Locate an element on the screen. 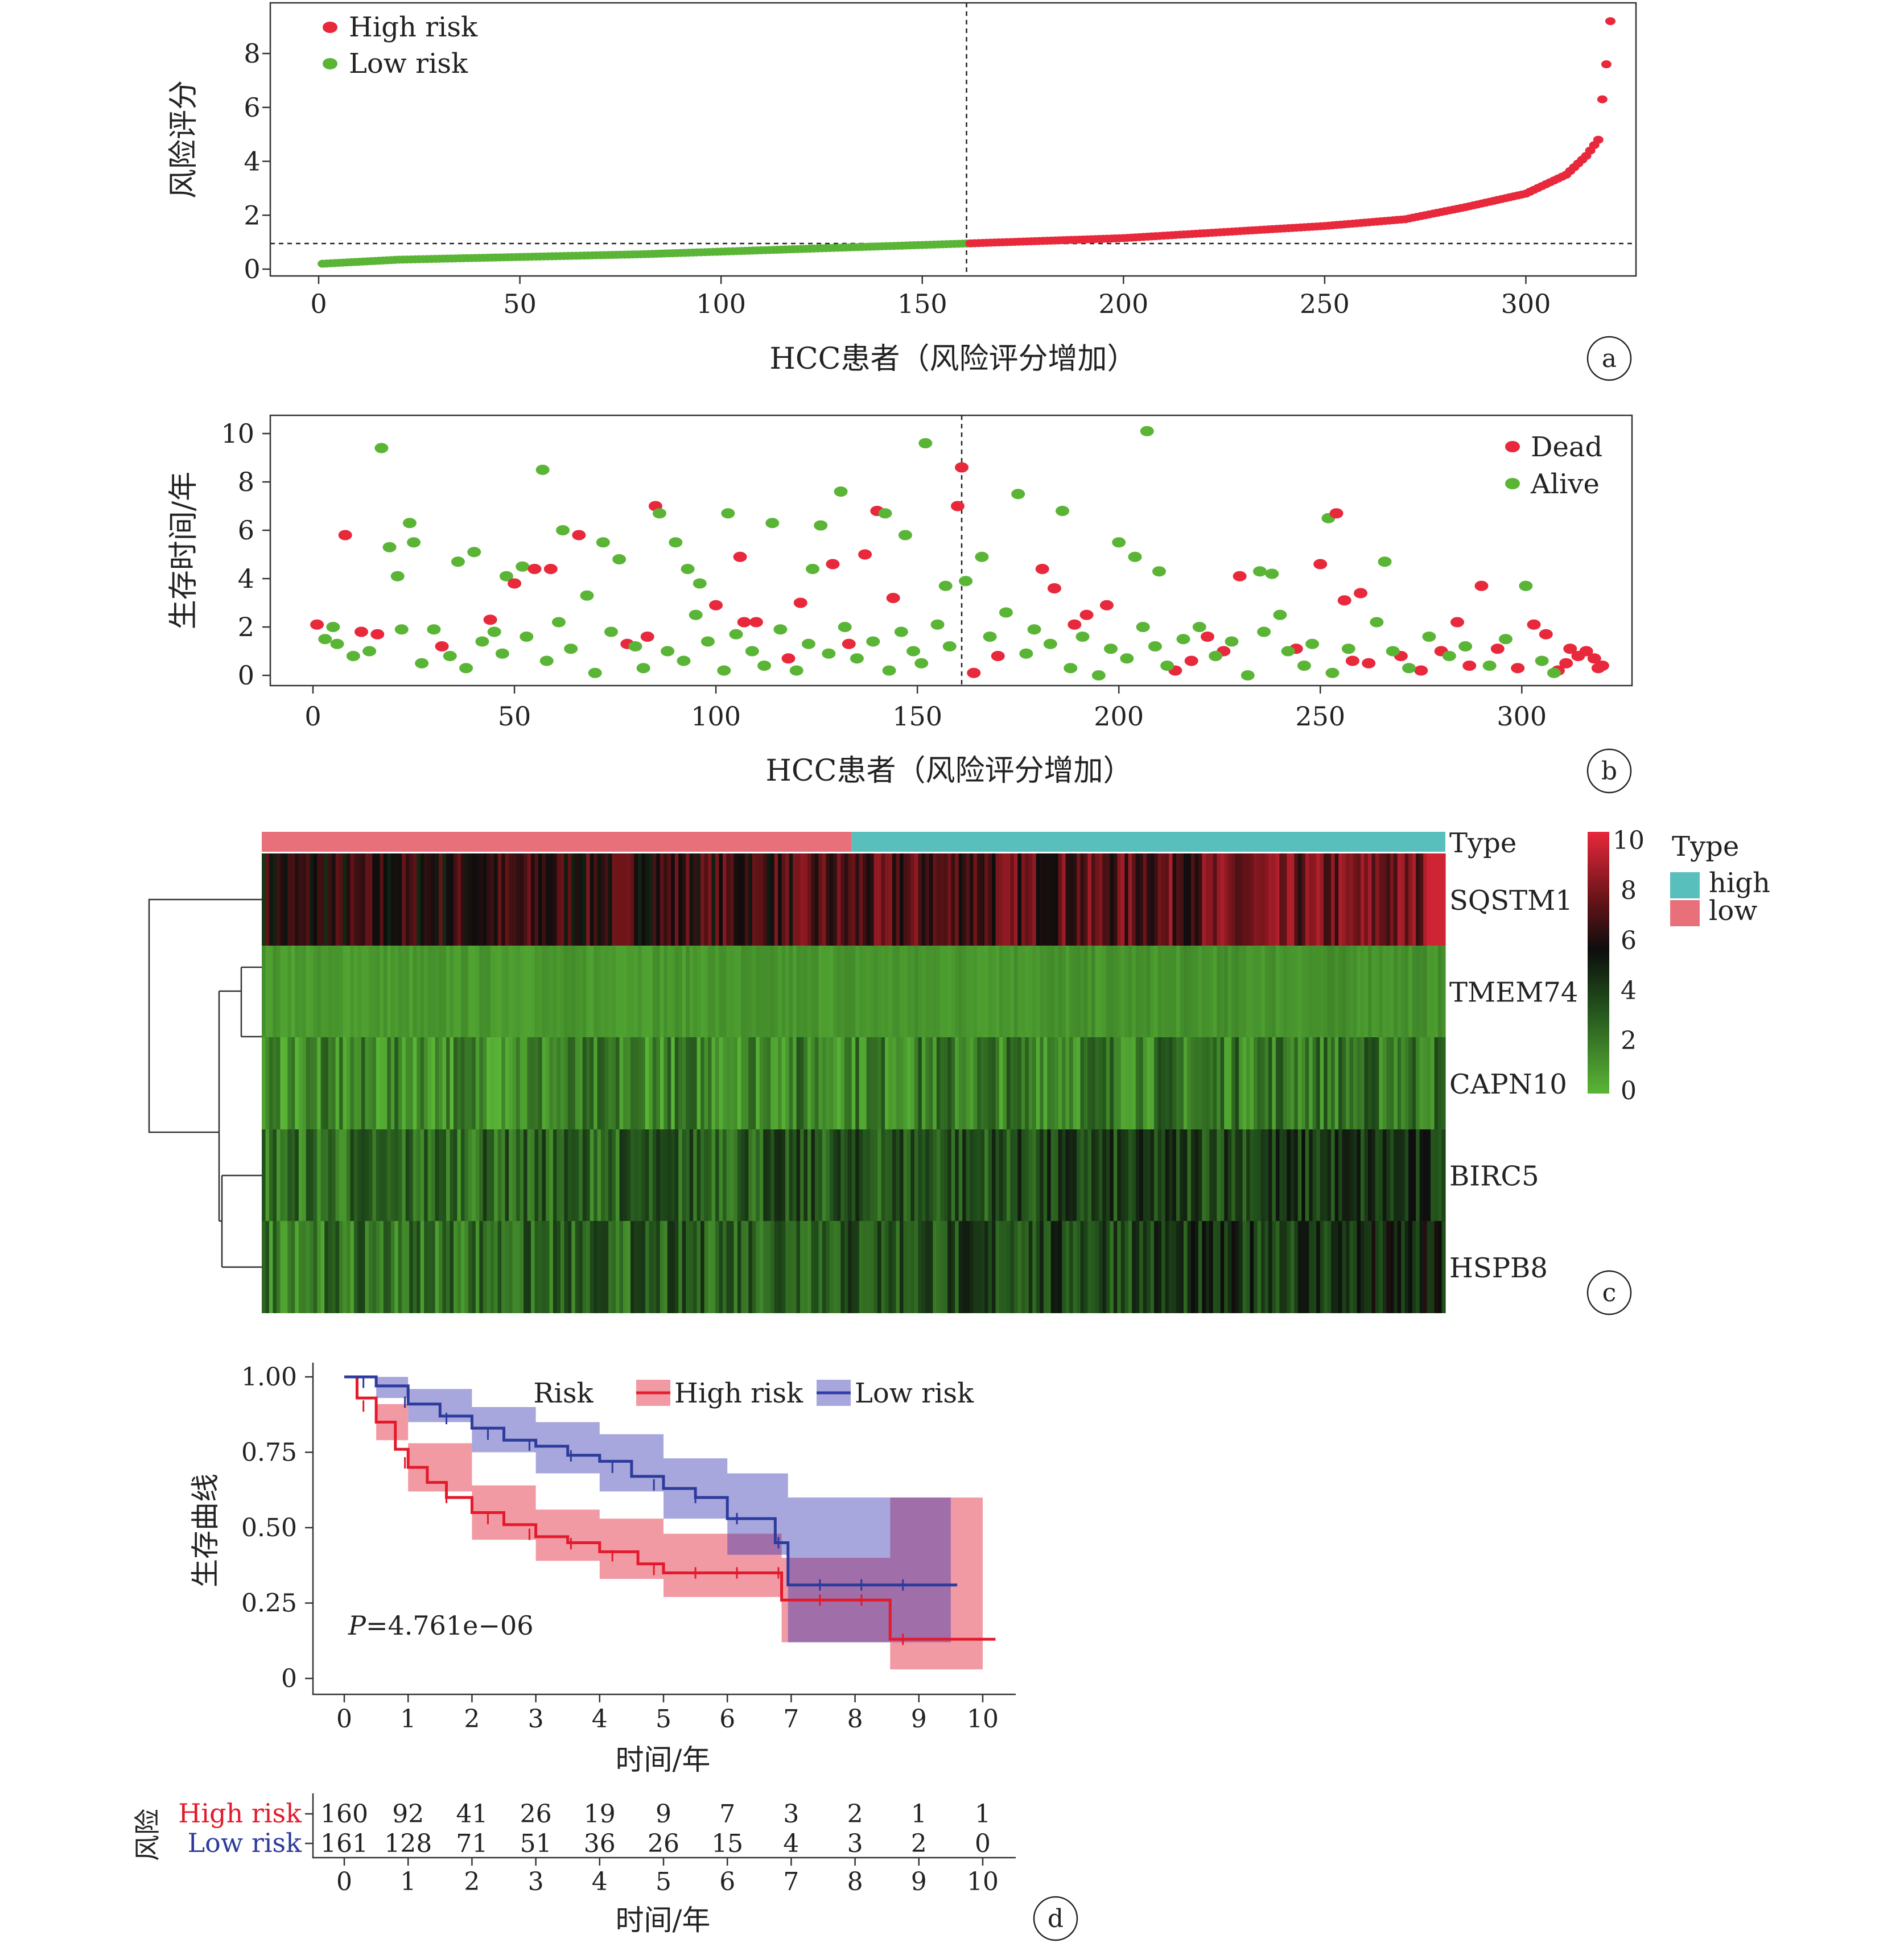 Image resolution: width=1904 pixels, height=1943 pixels. panel-label: a is located at coordinates (1609, 358).